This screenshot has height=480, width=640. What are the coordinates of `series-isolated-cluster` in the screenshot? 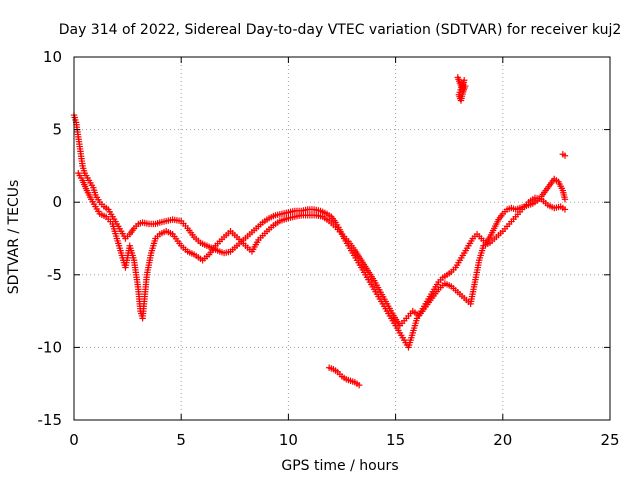 It's located at (461, 89).